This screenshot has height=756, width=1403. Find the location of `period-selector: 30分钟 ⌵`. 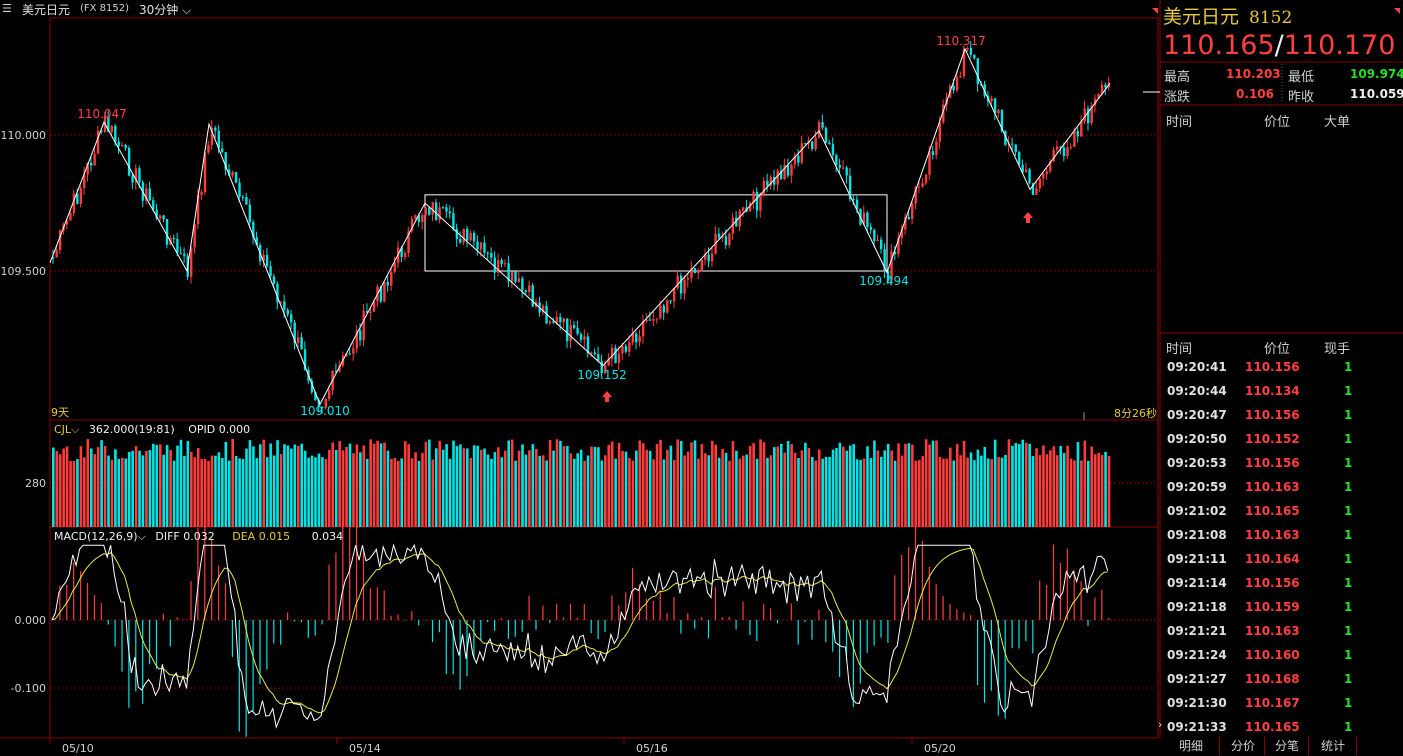

period-selector: 30分钟 ⌵ is located at coordinates (165, 9).